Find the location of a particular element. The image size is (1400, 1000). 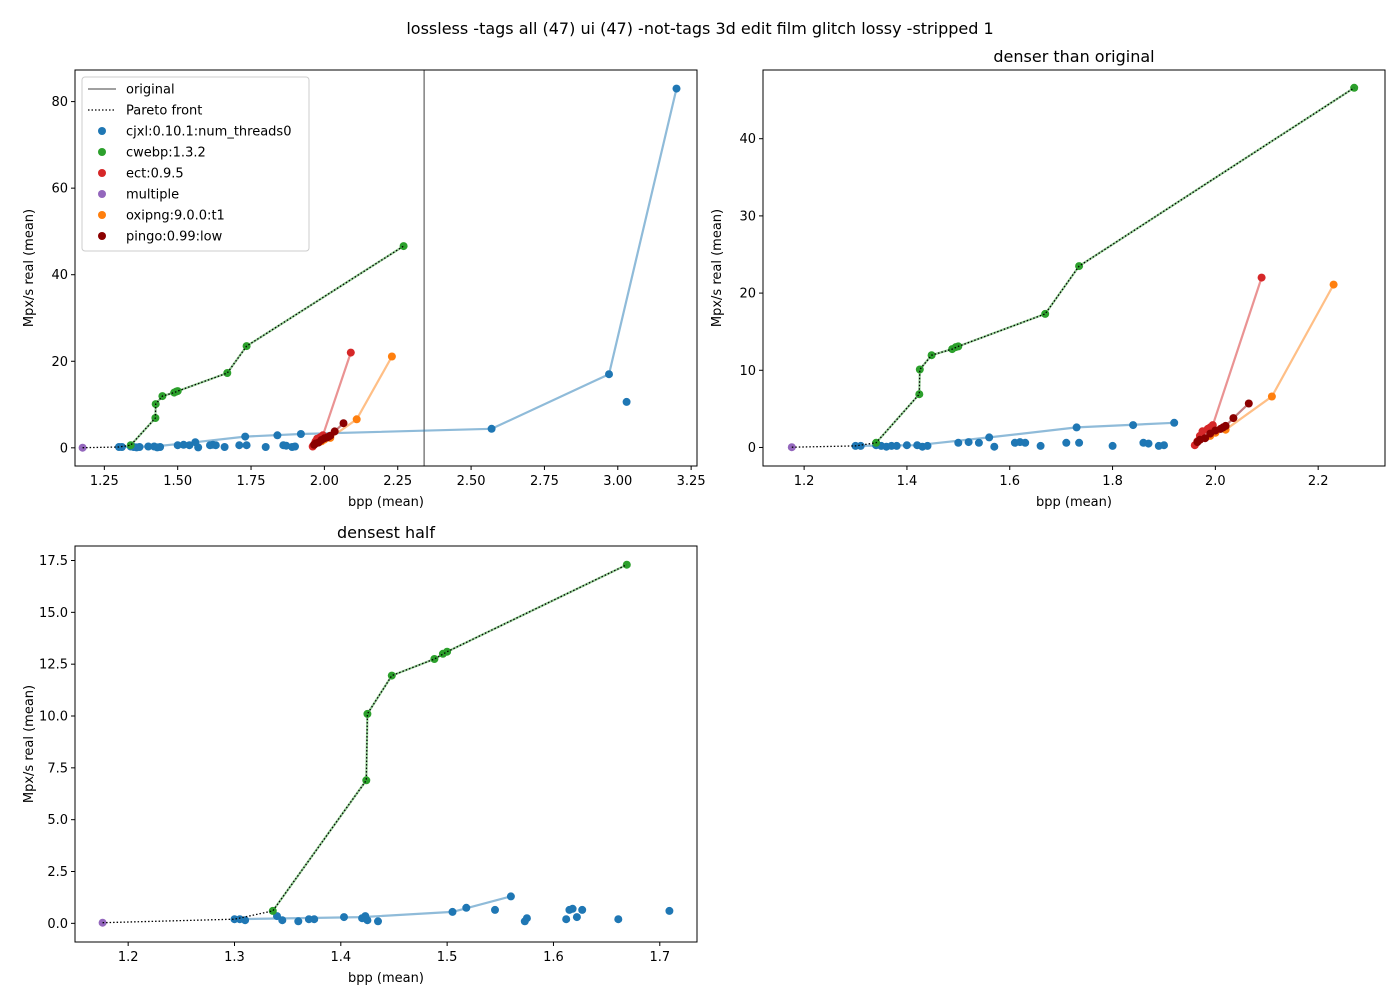

legend-label-oxipng-9-0-0-t1: oxipng:9.0.0:t1 is located at coordinates (175, 216).